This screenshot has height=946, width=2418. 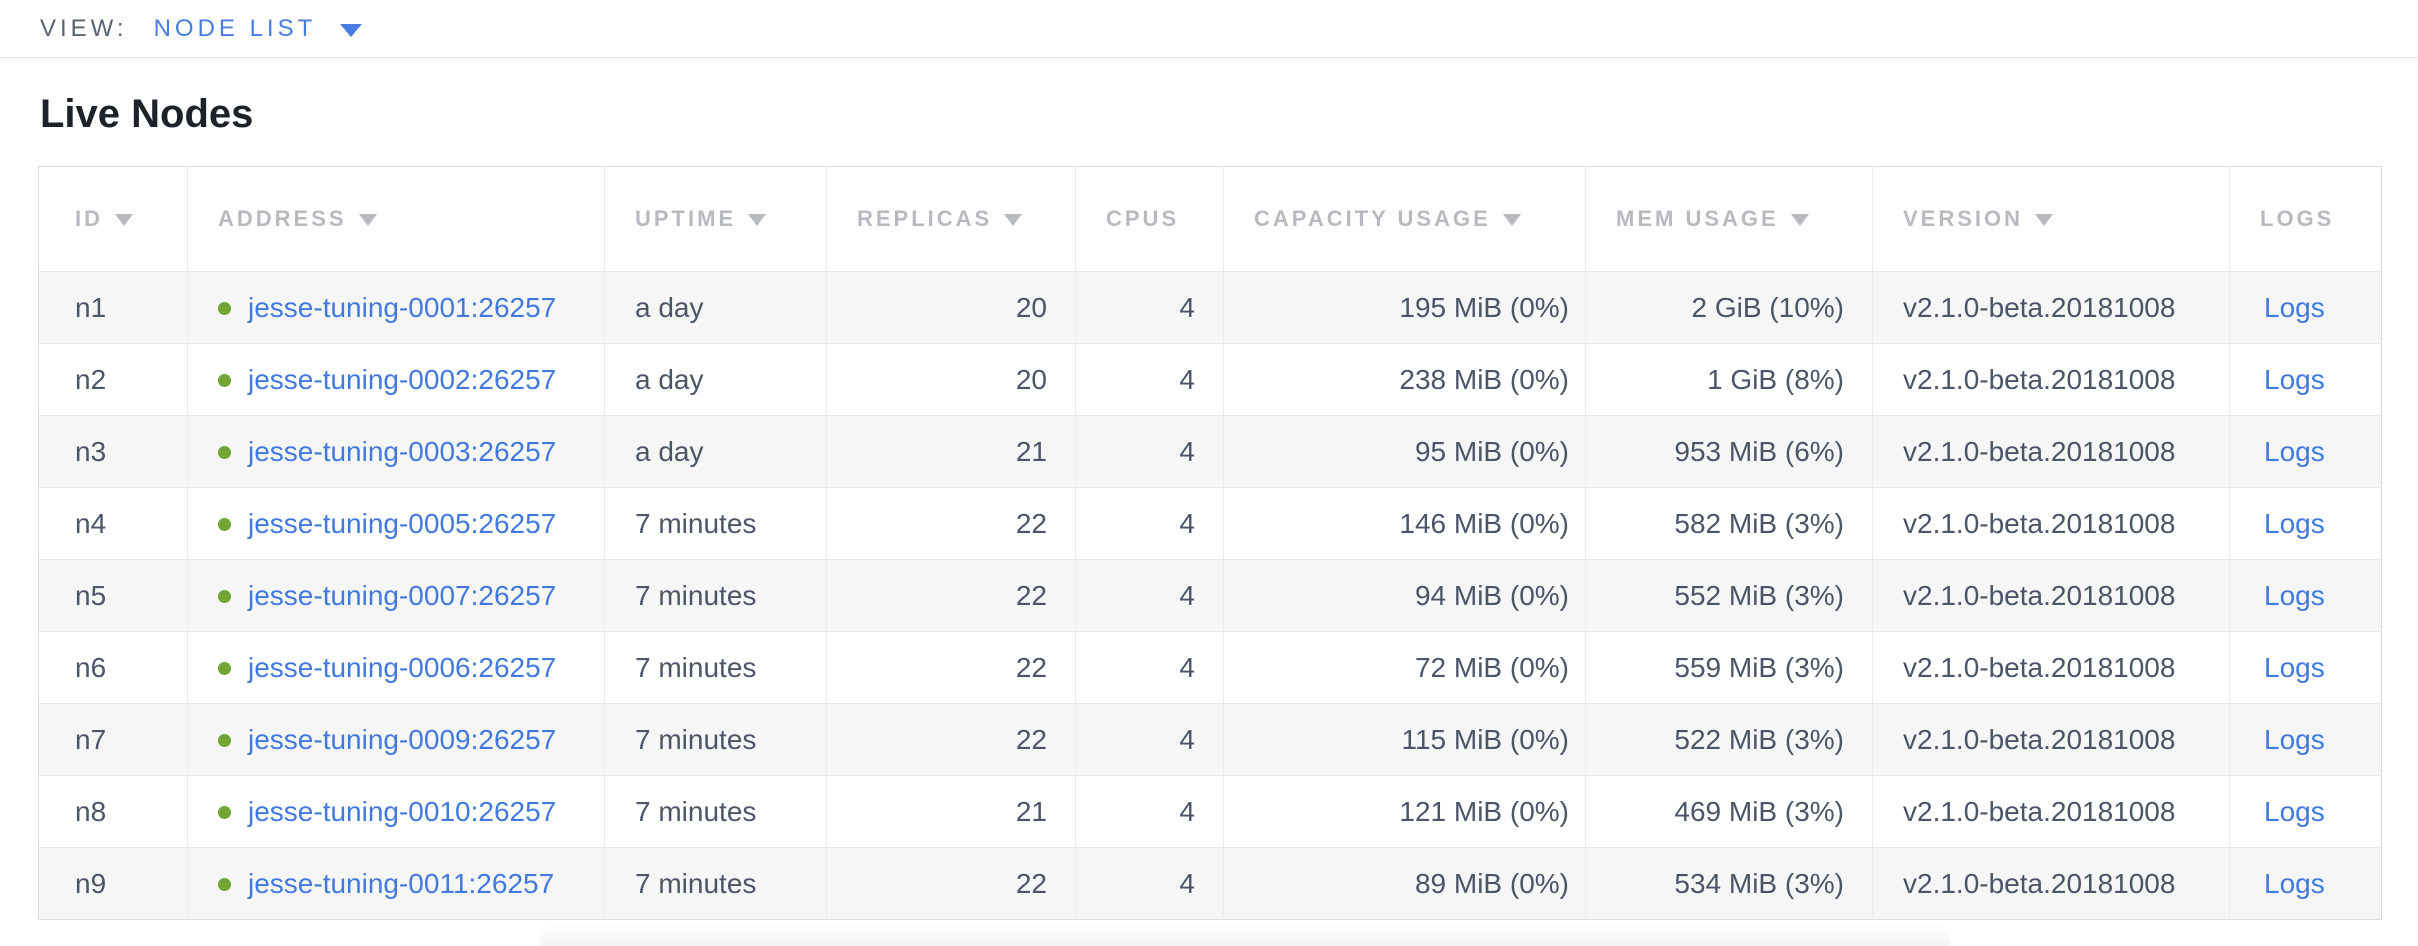 I want to click on node-address-link: jesse-tuning-0005:26257, so click(x=402, y=523).